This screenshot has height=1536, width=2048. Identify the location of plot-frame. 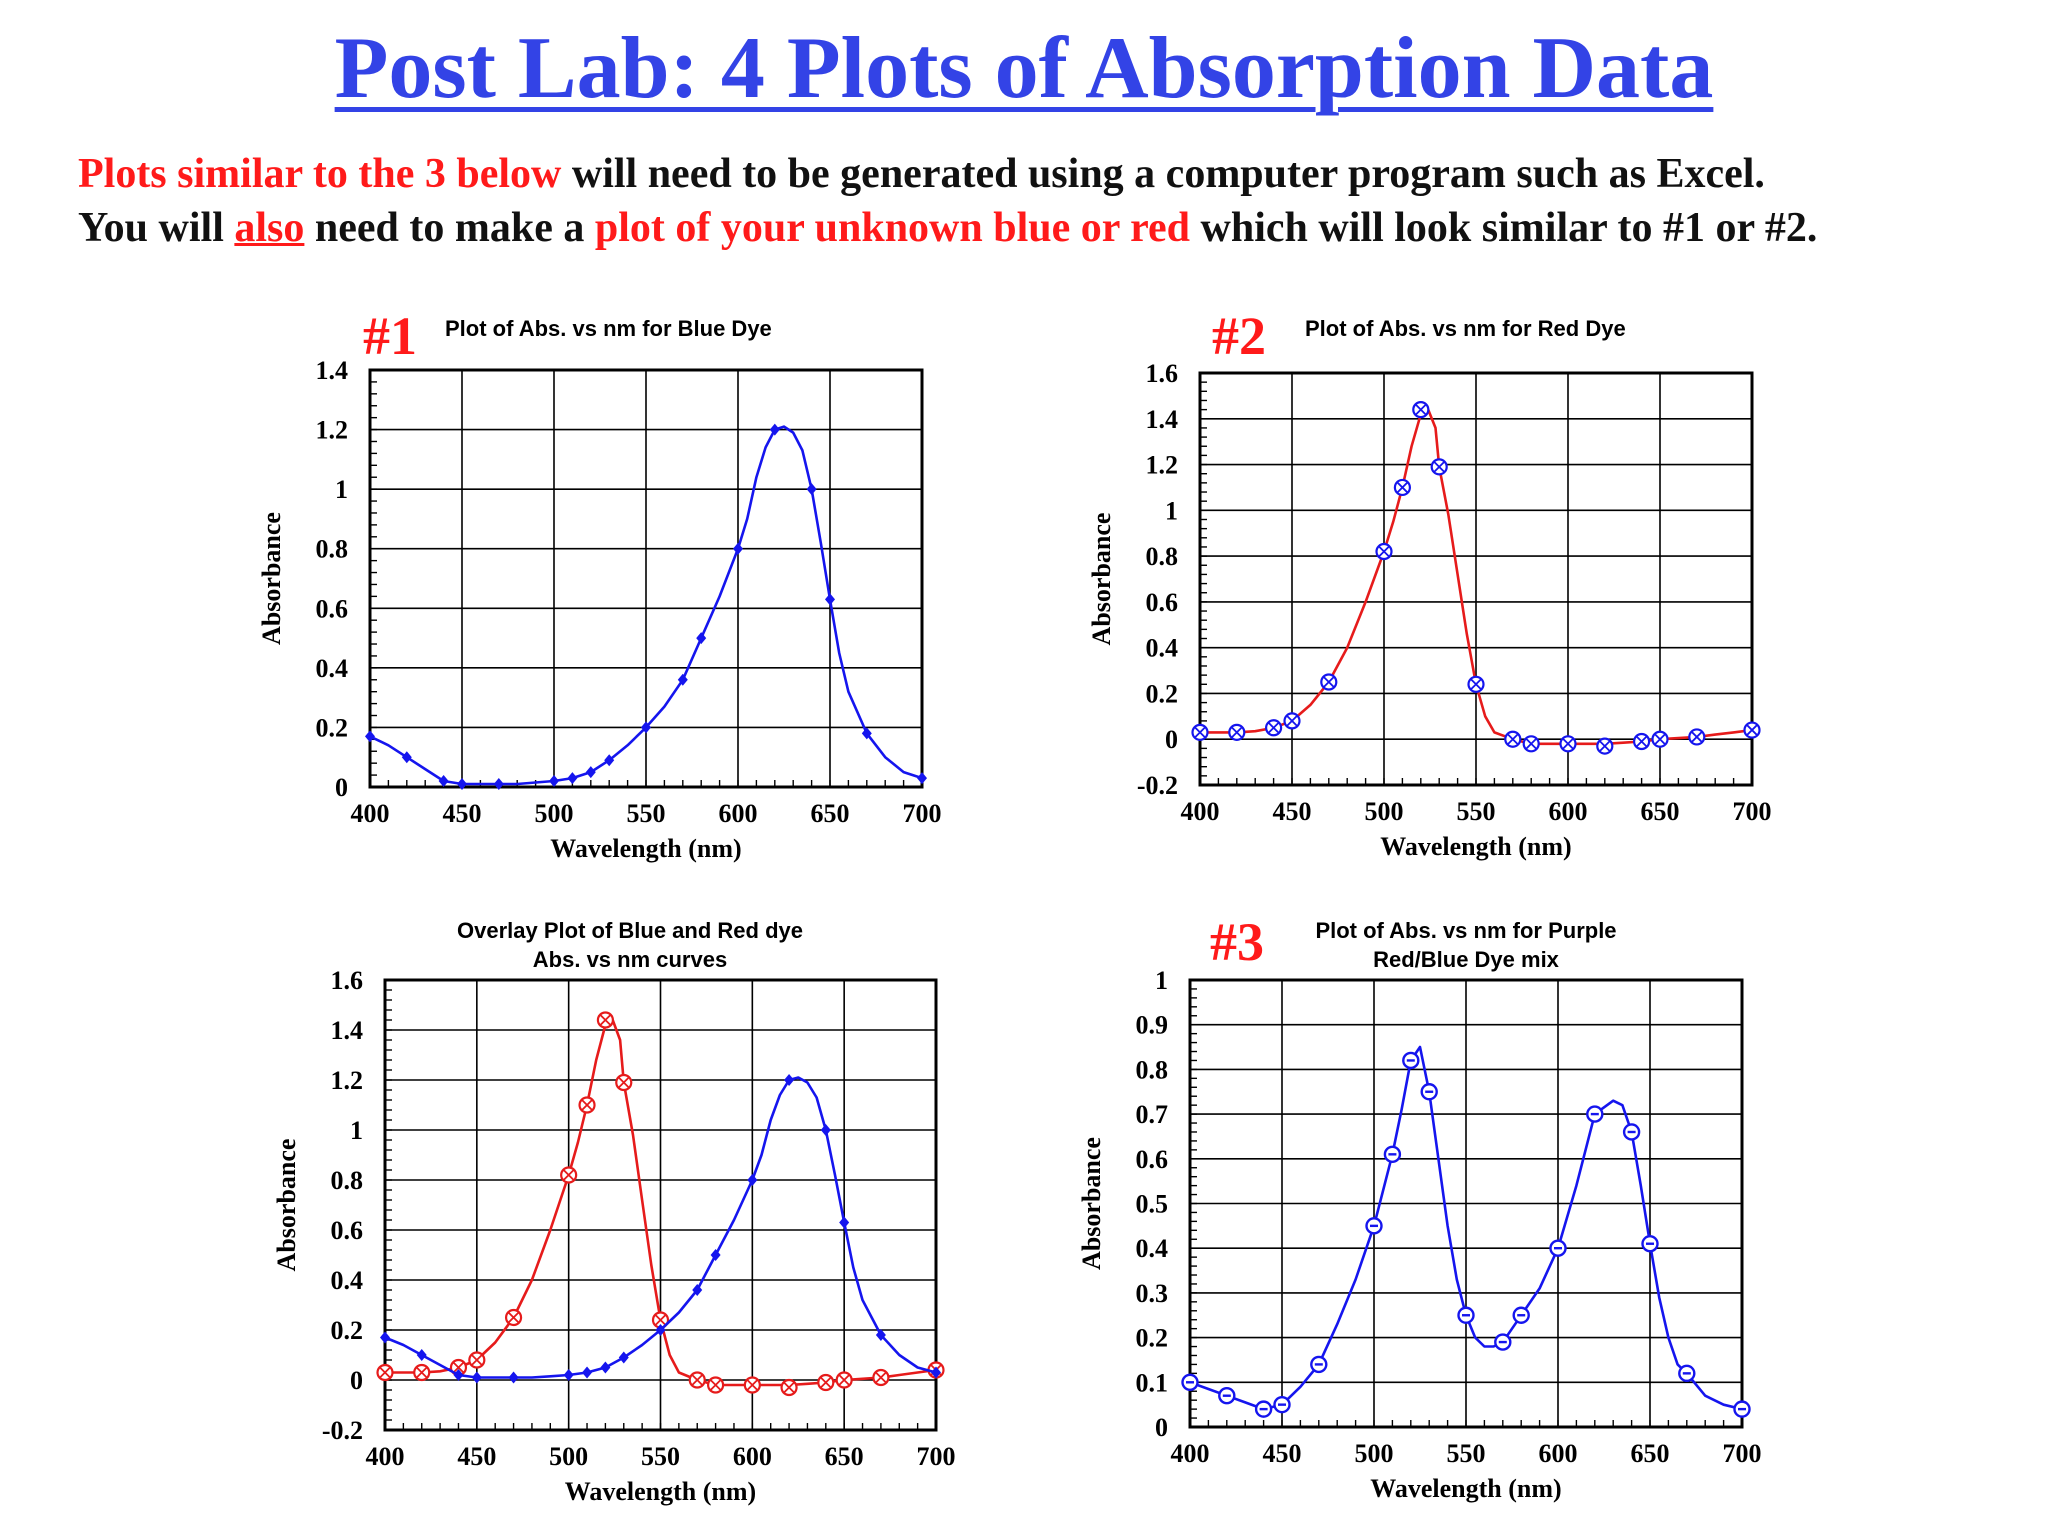
(1476, 579).